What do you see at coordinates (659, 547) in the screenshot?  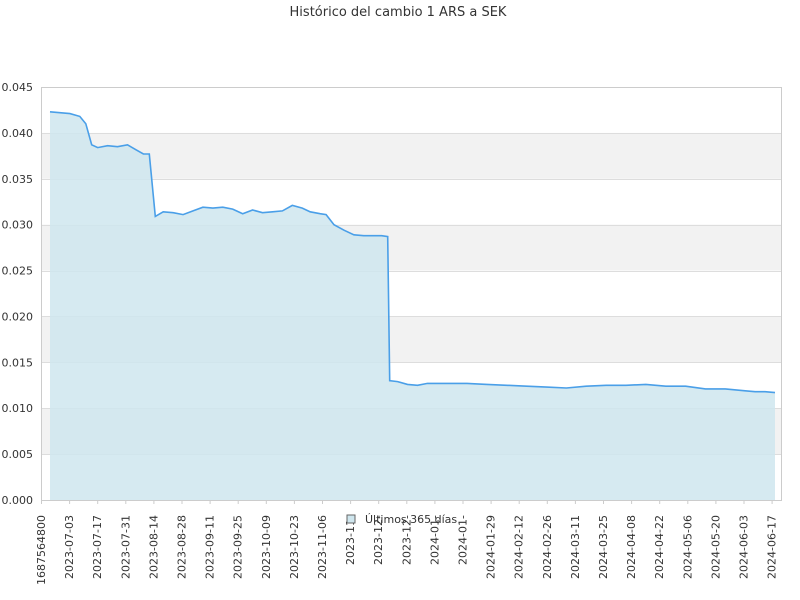 I see `x-tick-label: 2024-04-22` at bounding box center [659, 547].